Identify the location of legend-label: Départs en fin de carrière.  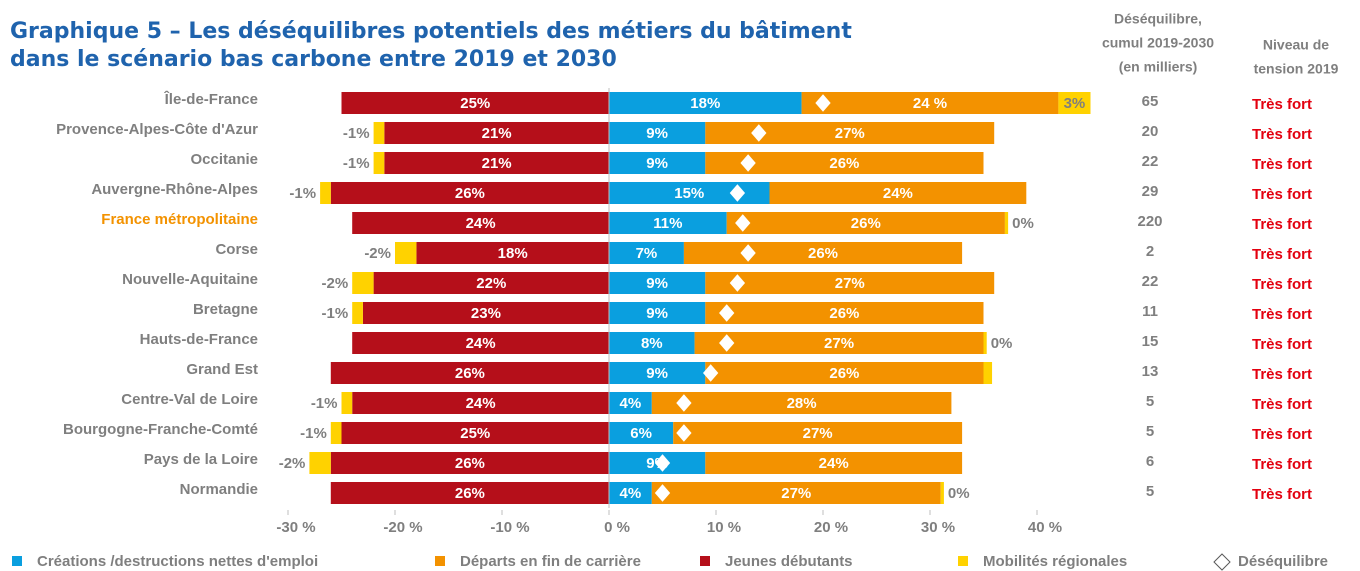
(550, 561).